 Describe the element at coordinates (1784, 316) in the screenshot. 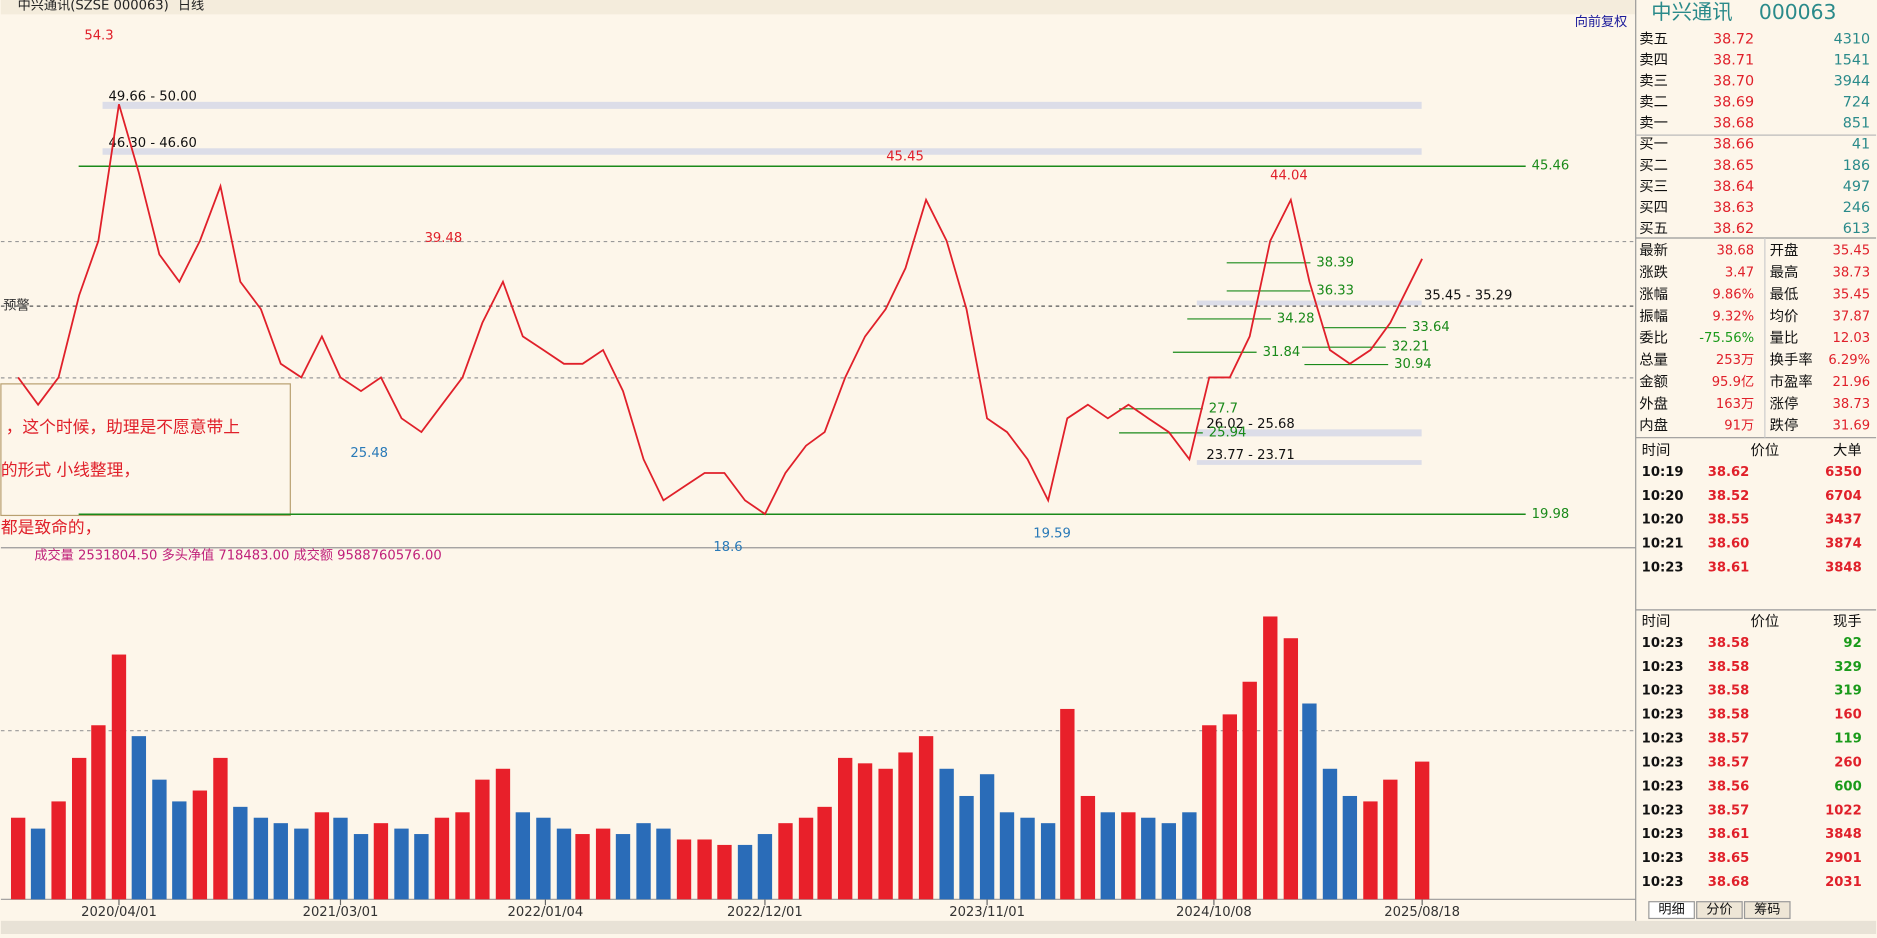

I see `stat-label: 均价` at that location.